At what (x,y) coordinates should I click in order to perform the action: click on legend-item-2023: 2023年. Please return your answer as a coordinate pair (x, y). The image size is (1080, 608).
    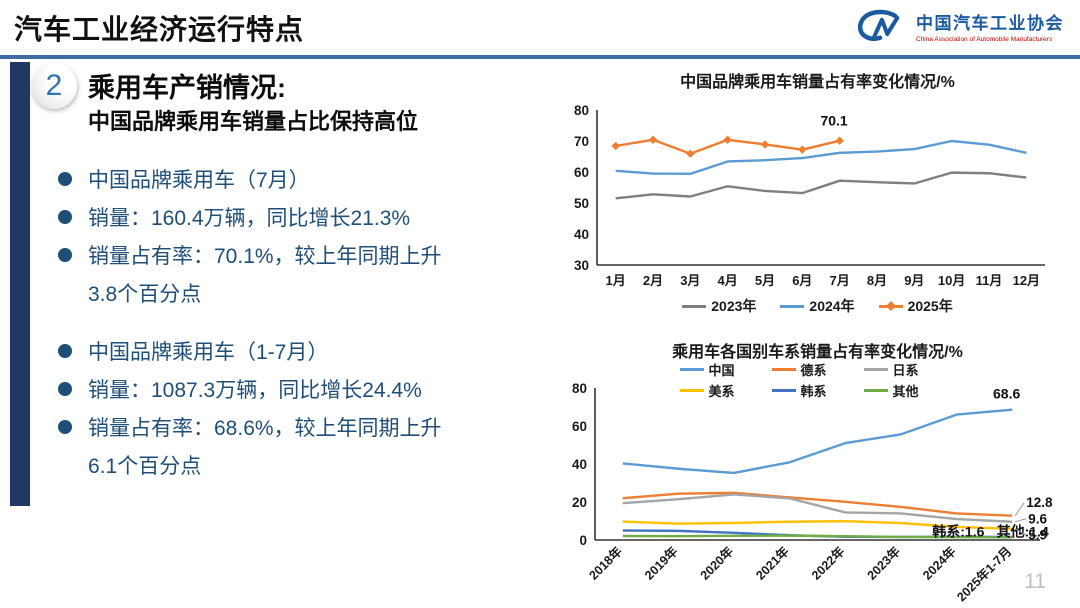
    Looking at the image, I should click on (719, 306).